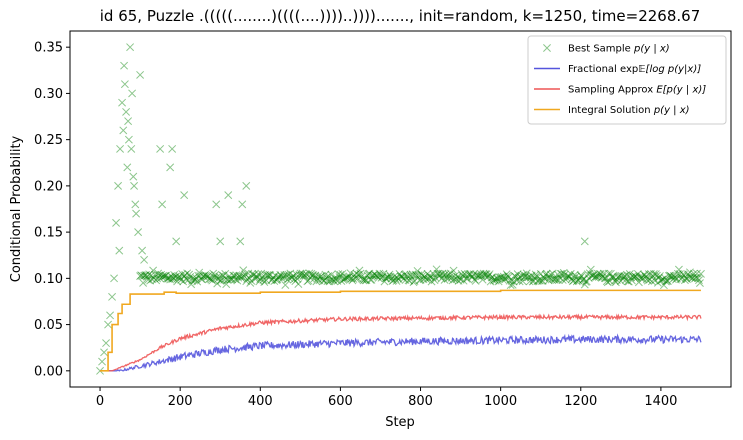  Describe the element at coordinates (48, 186) in the screenshot. I see `y-tick-label: 0.20` at that location.